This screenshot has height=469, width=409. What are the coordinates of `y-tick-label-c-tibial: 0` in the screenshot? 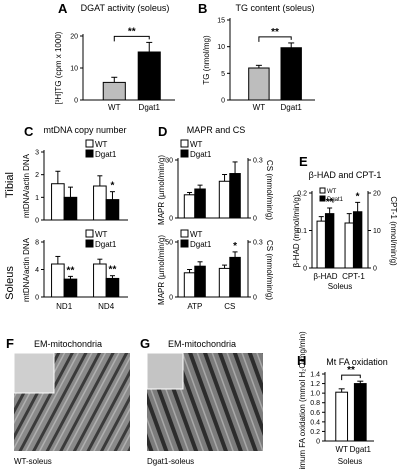 It's located at (37, 221).